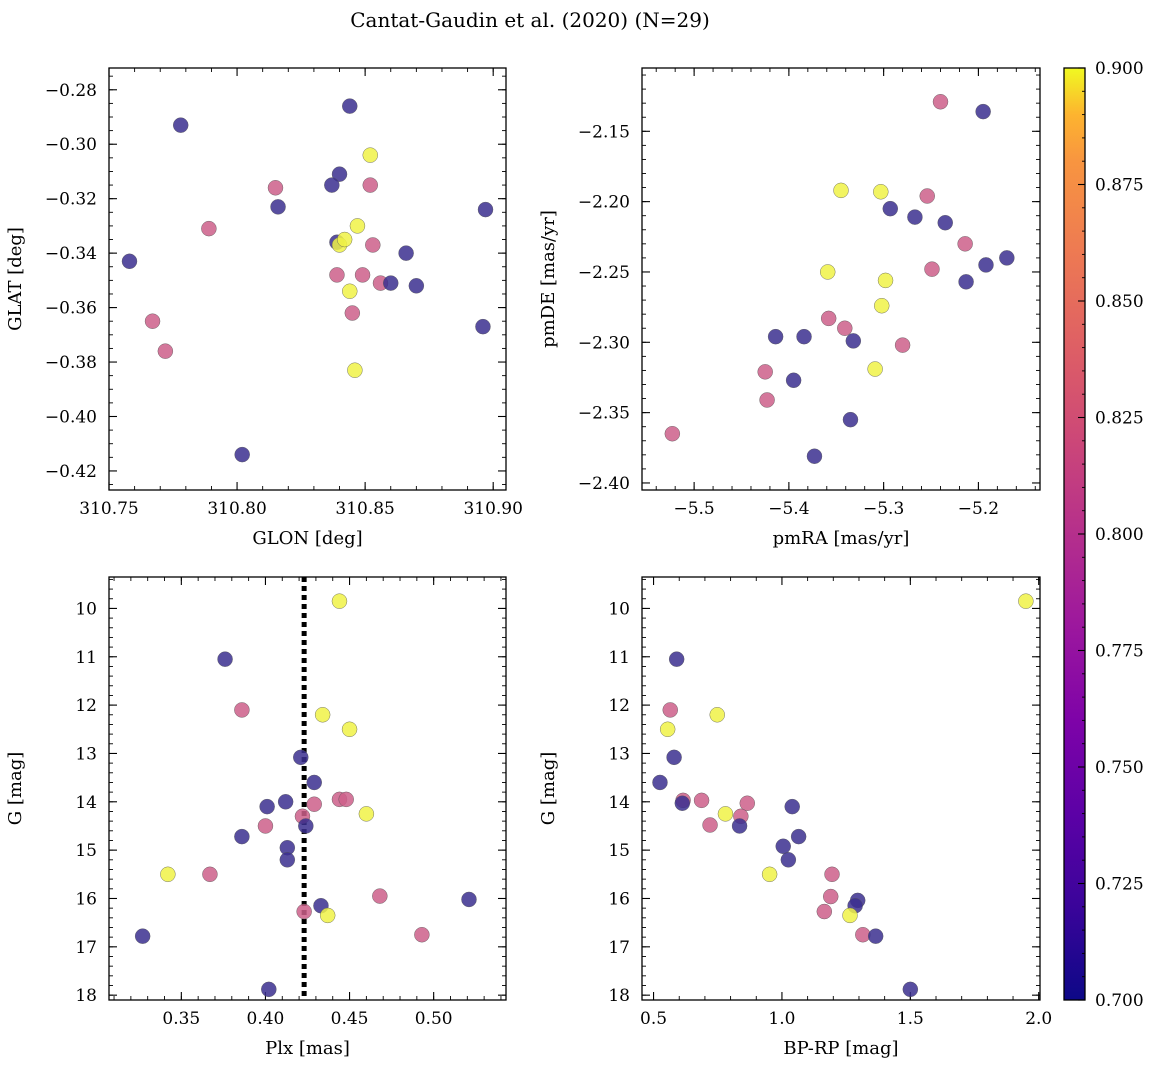  What do you see at coordinates (619, 706) in the screenshot?
I see `y-tick-label: 12` at bounding box center [619, 706].